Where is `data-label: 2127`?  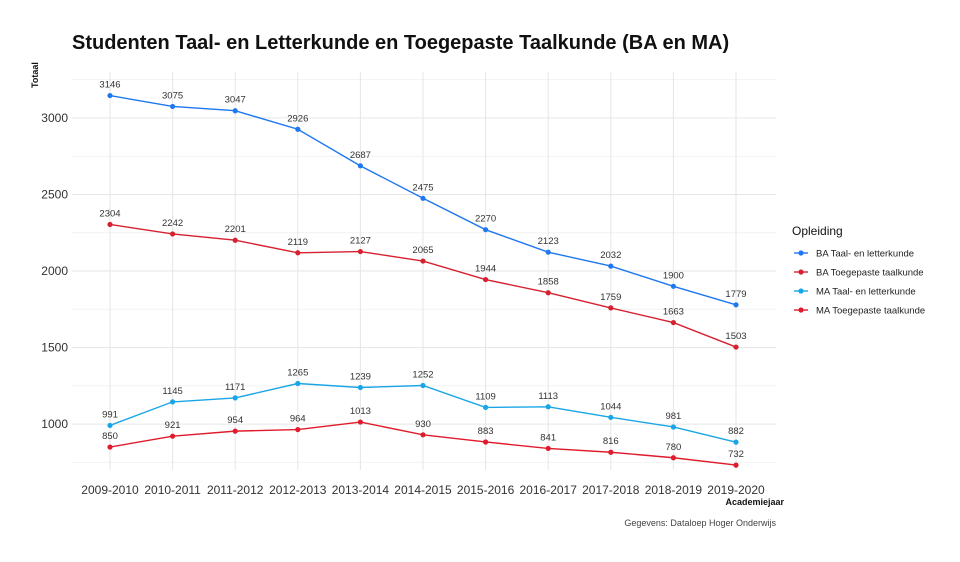
data-label: 2127 is located at coordinates (360, 241).